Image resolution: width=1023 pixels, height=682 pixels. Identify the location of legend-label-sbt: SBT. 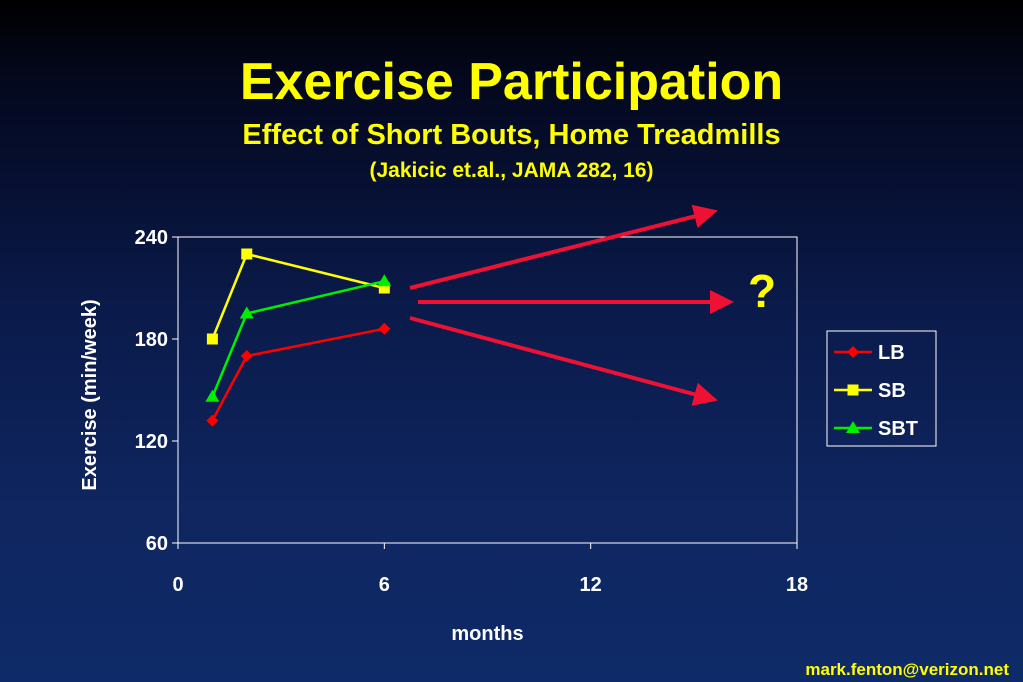
(898, 429).